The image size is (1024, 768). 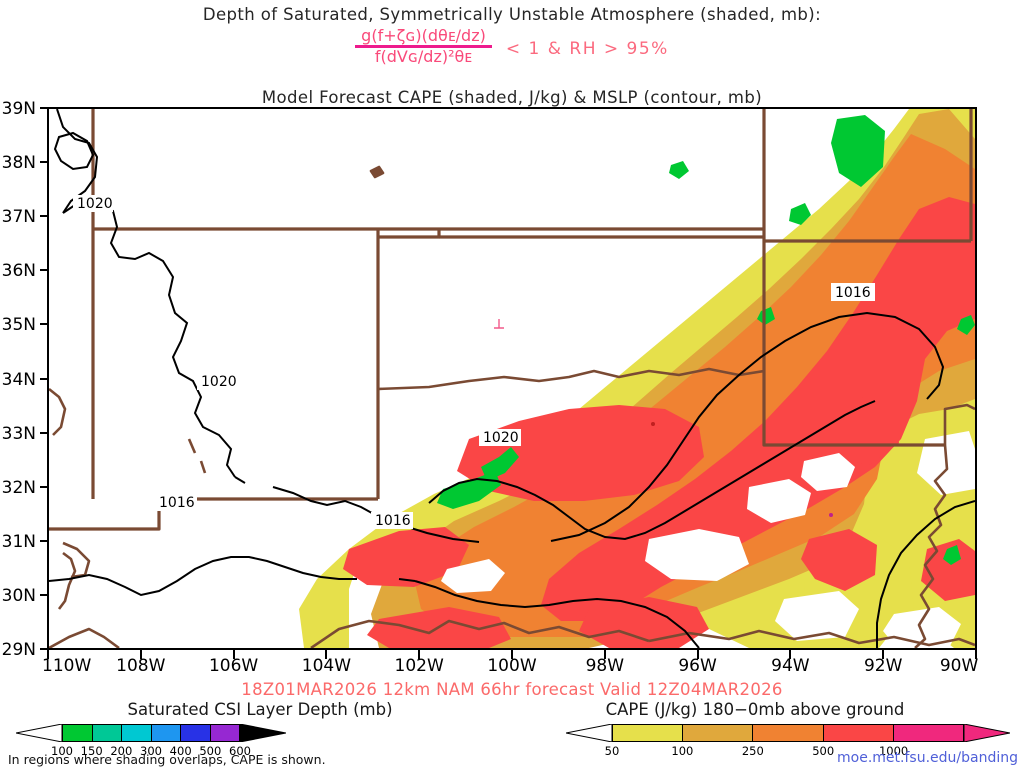 What do you see at coordinates (91, 751) in the screenshot?
I see `colorbar-tick-label: 150` at bounding box center [91, 751].